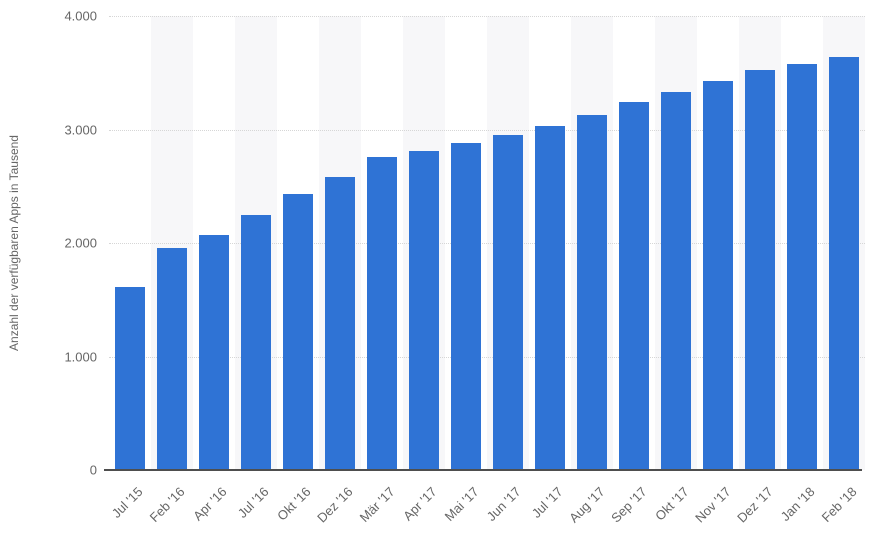  I want to click on bar-Okt '17, so click(676, 281).